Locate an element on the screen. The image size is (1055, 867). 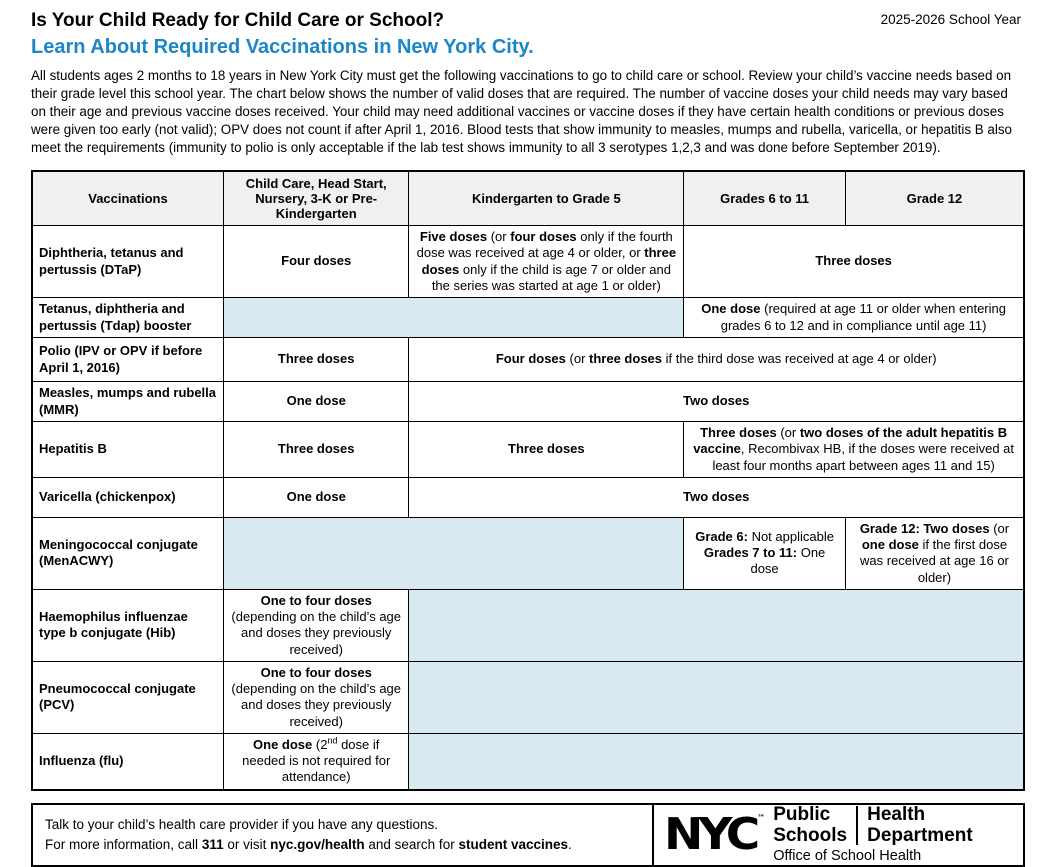
row-label-pcv: Pneumococcal conjugate (PCV) is located at coordinates (127, 697).